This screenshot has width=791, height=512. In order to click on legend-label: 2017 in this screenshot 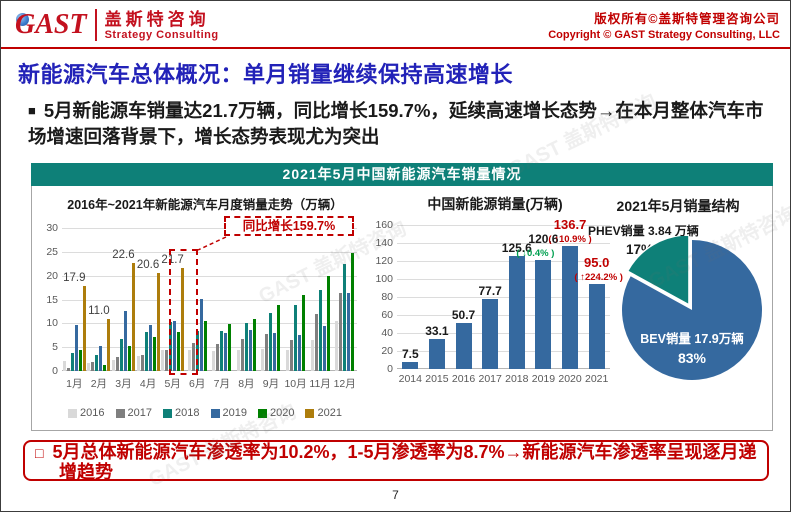, I will do `click(140, 413)`.